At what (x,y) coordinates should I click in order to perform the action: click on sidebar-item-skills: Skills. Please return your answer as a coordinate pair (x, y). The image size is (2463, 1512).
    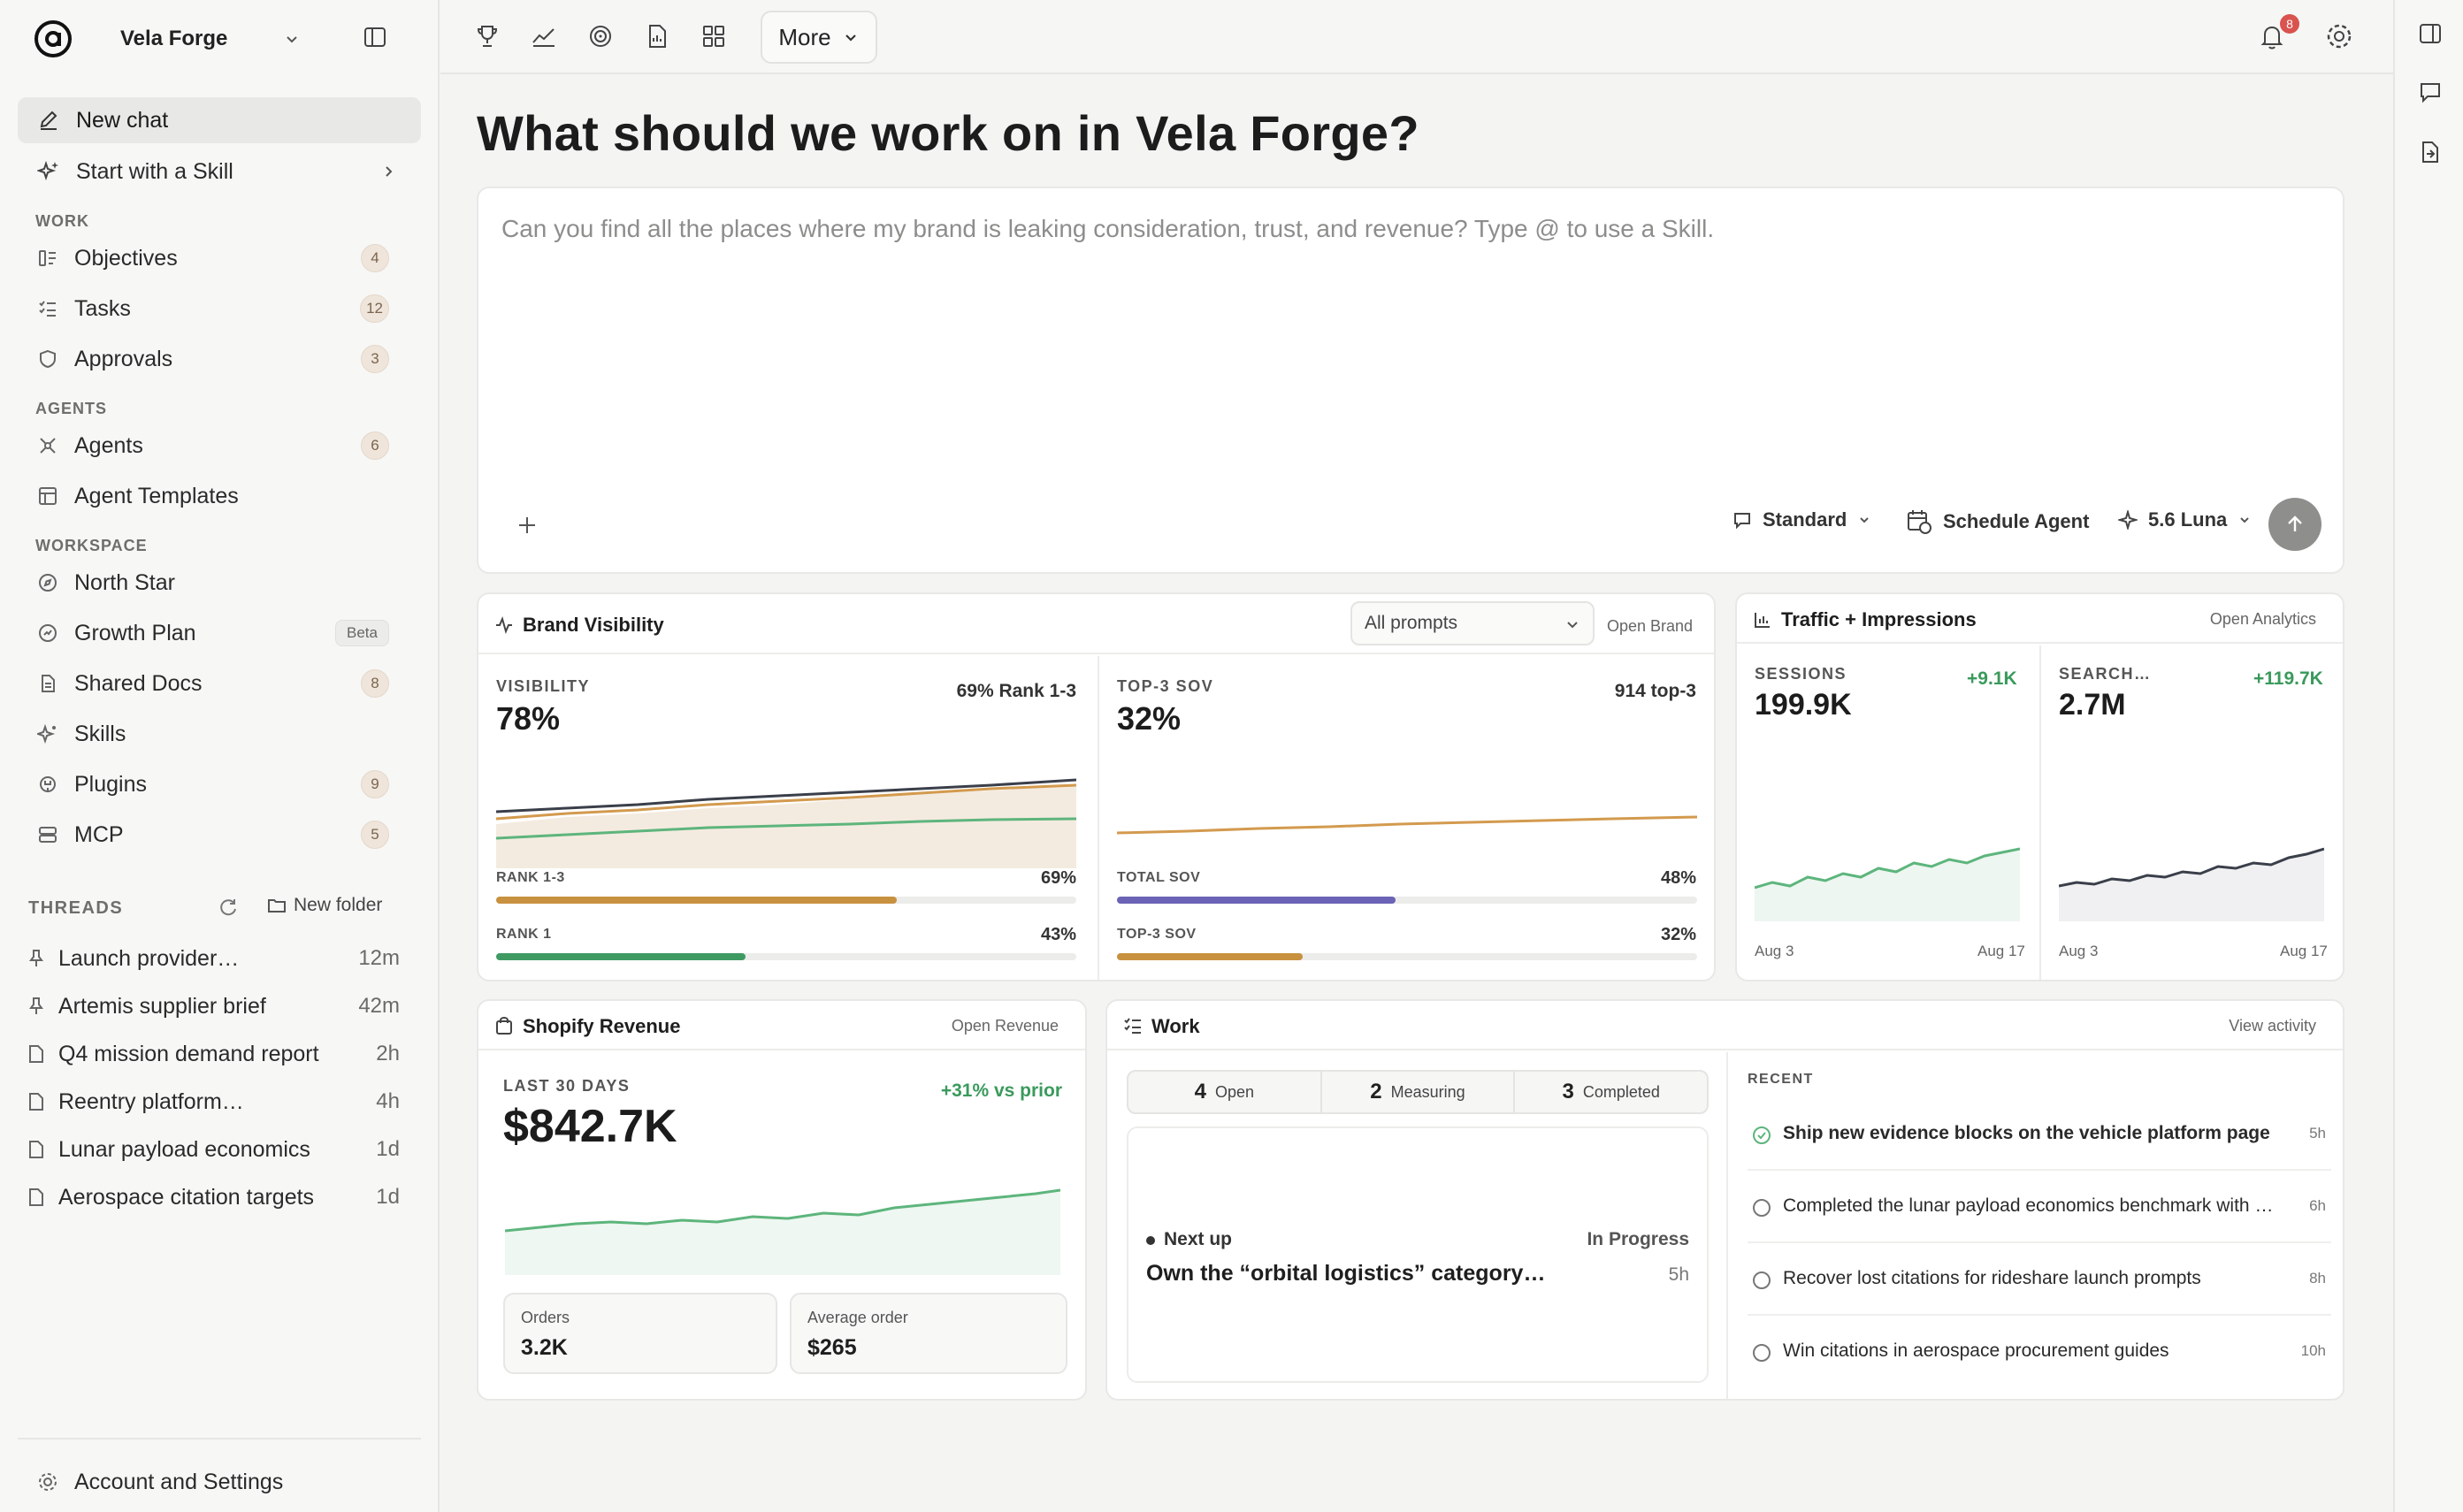
    Looking at the image, I should click on (220, 734).